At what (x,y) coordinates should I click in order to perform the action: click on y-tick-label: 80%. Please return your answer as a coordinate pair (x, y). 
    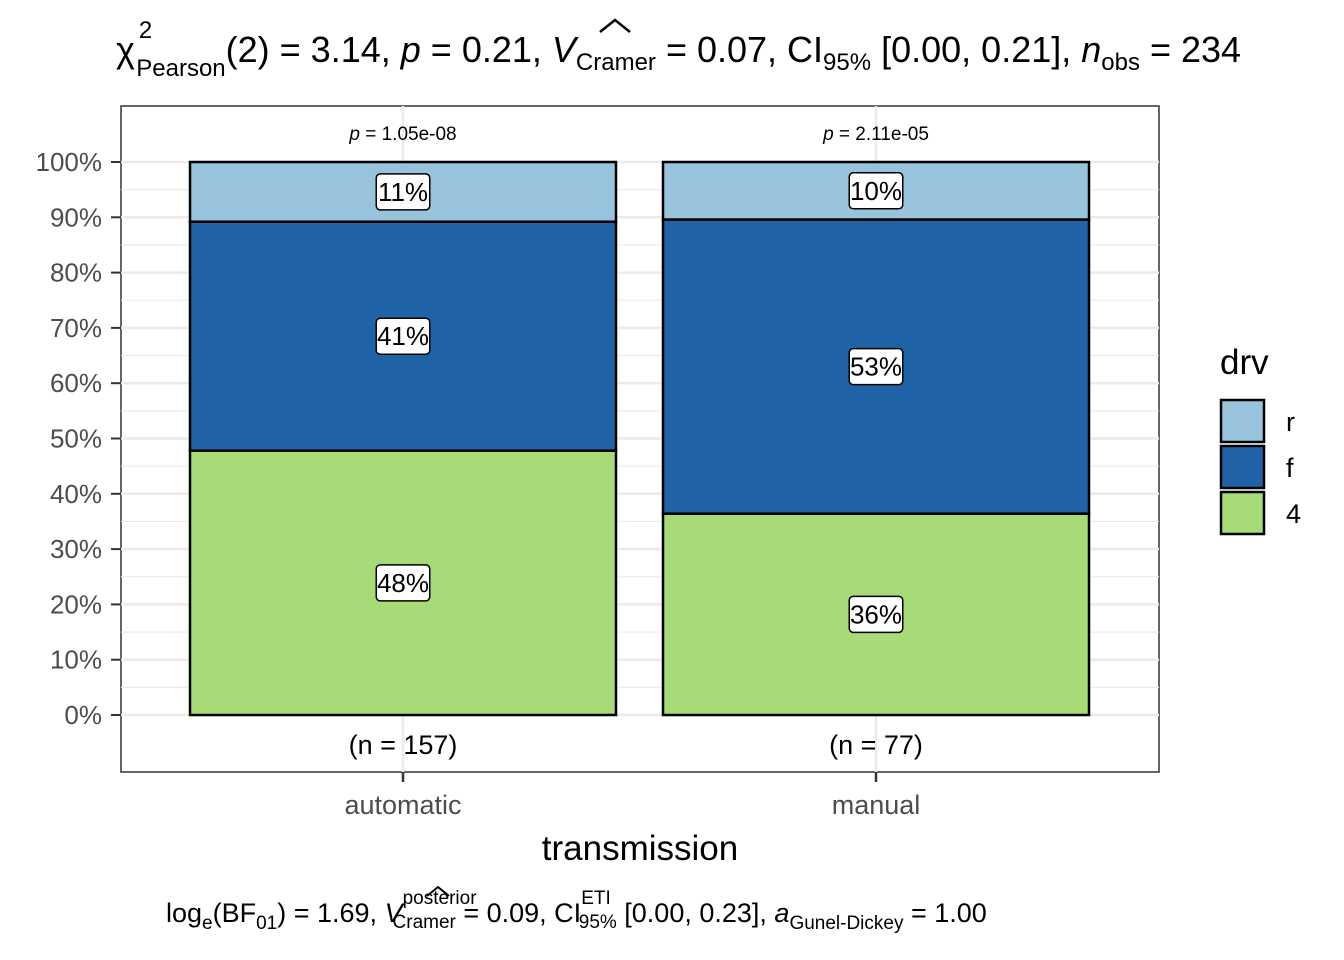
    Looking at the image, I should click on (76, 273).